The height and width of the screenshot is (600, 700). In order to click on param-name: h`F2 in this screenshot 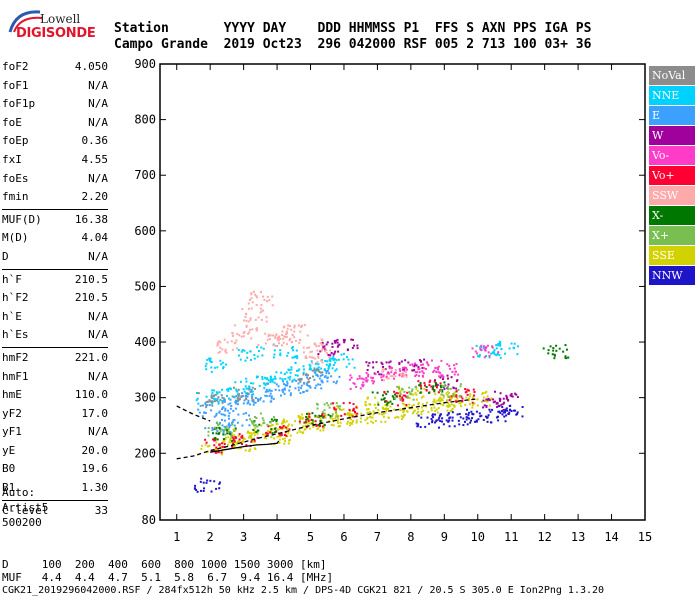, I will do `click(15, 298)`.